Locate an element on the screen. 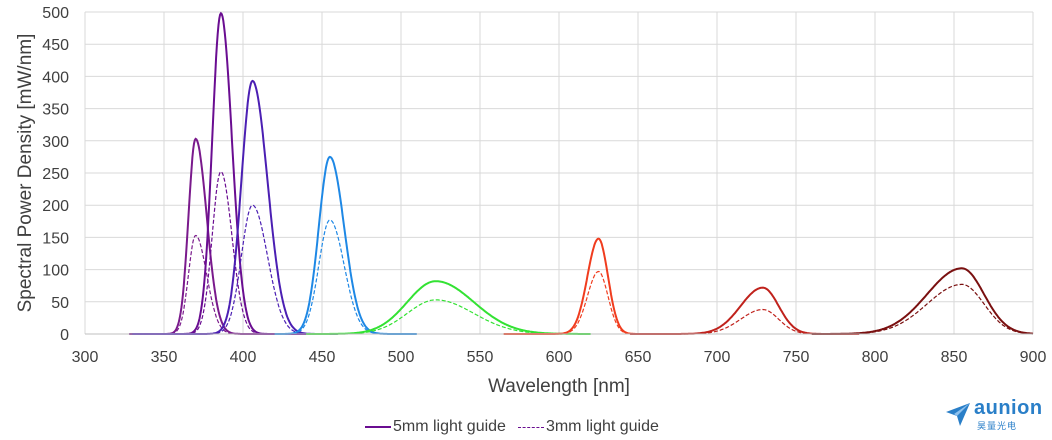 Image resolution: width=1052 pixels, height=440 pixels. x-axis-label: Wavelength [nm] is located at coordinates (559, 386).